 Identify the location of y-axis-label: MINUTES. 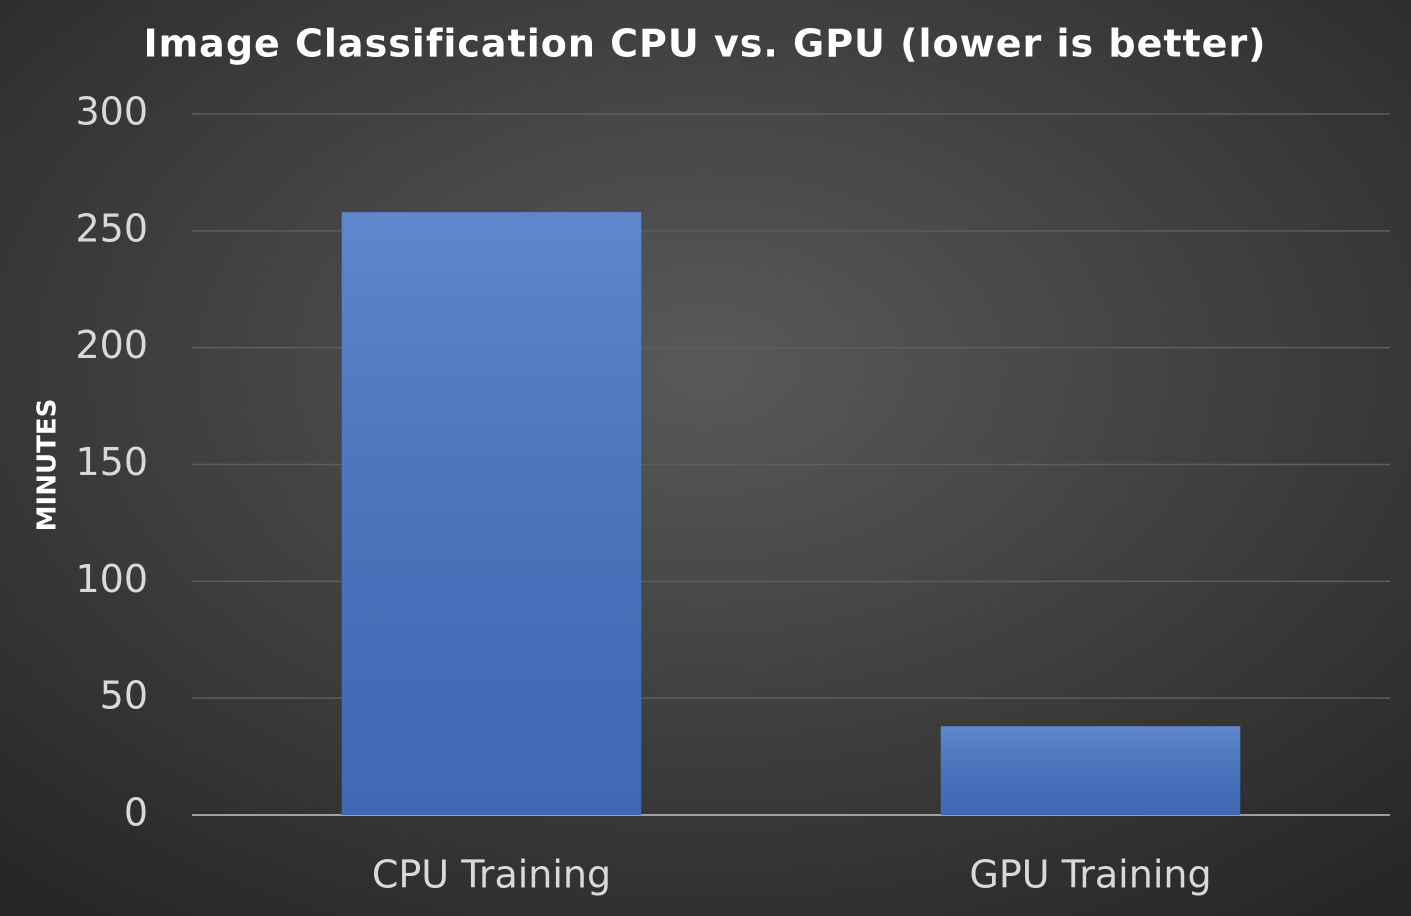
(48, 465).